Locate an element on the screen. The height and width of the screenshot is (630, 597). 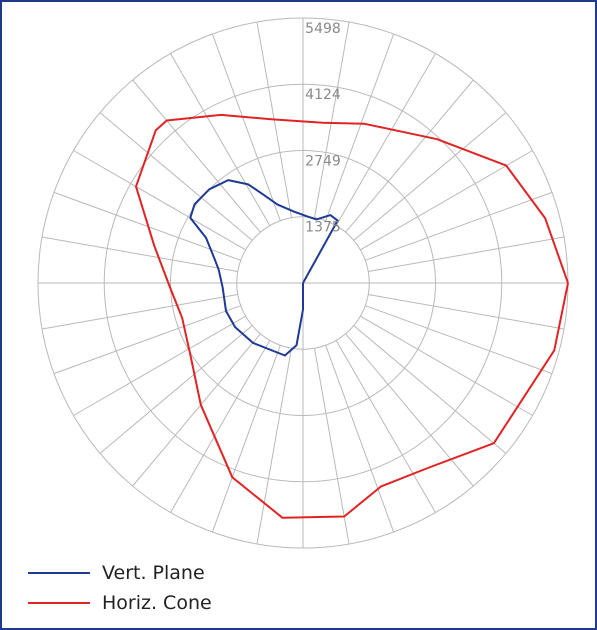
radial-tick-labels: 1375 2749 4124 5498 is located at coordinates (323, 128).